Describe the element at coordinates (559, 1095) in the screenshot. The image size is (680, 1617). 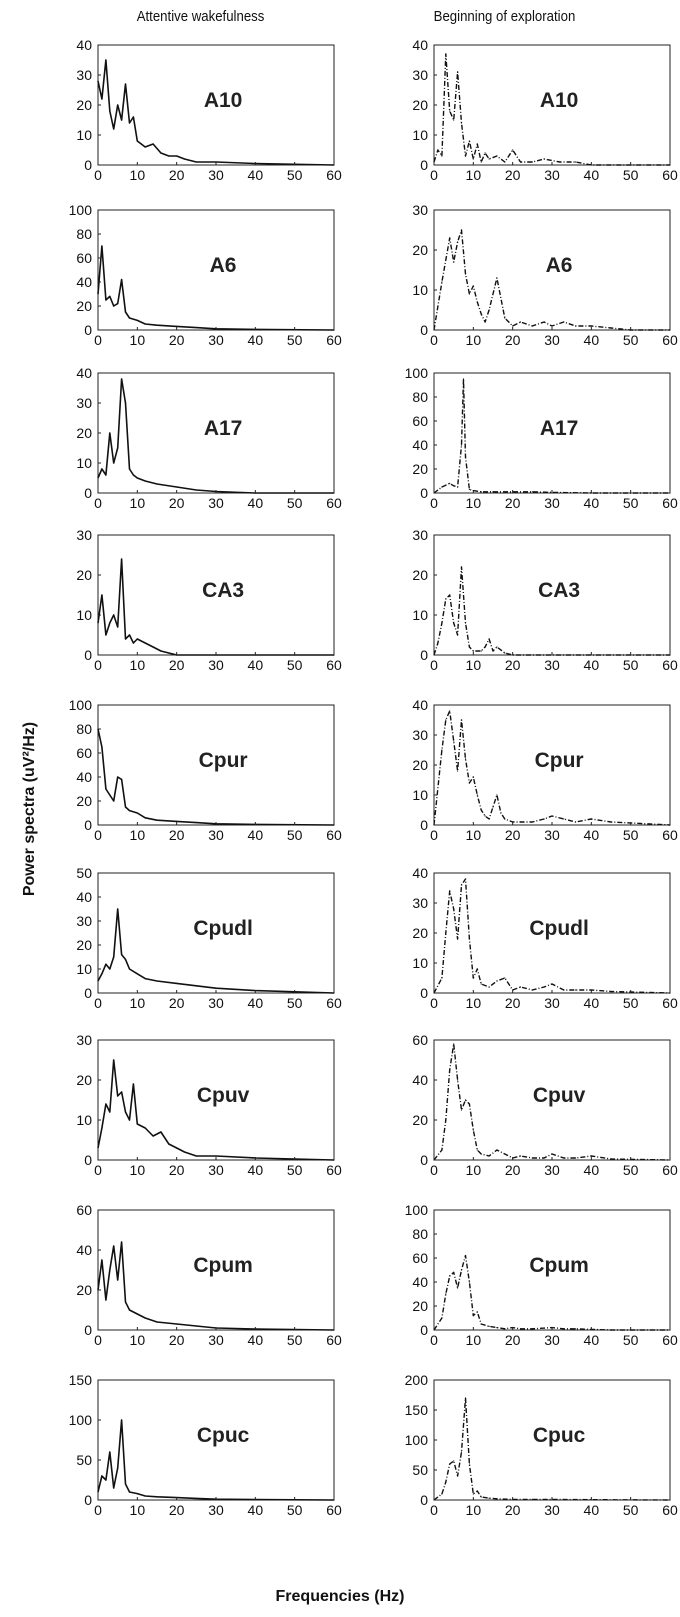
I see `panel-title: Cpuv` at that location.